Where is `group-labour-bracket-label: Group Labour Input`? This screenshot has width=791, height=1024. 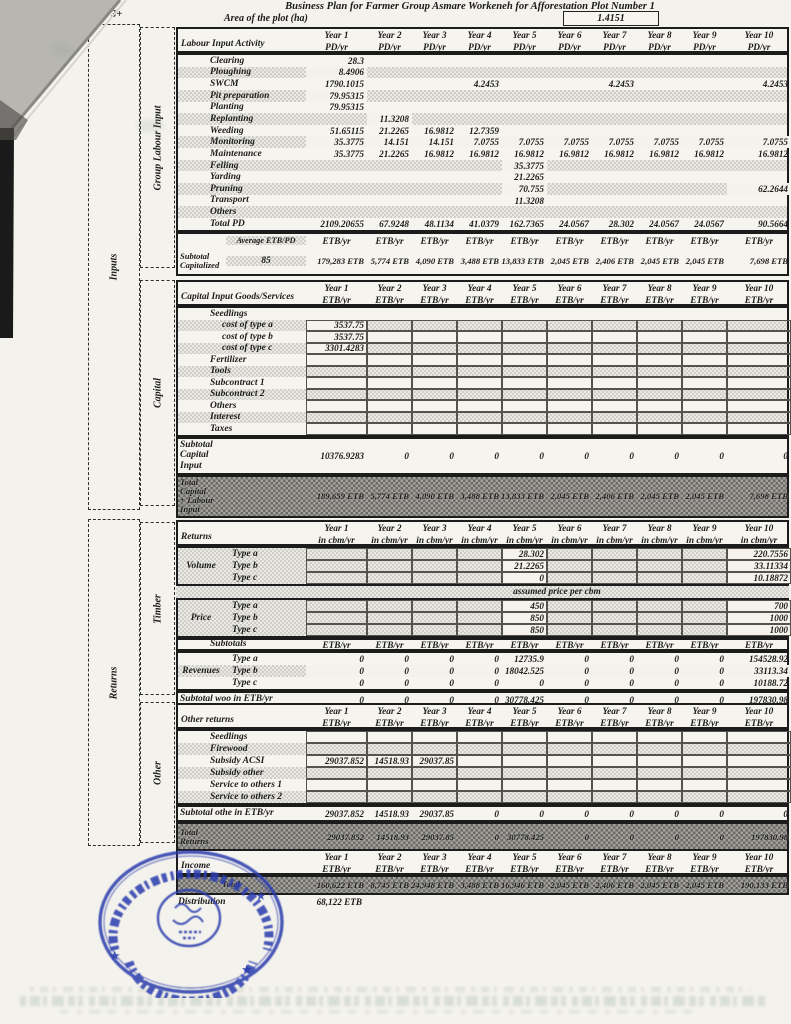 group-labour-bracket-label: Group Labour Input is located at coordinates (157, 147).